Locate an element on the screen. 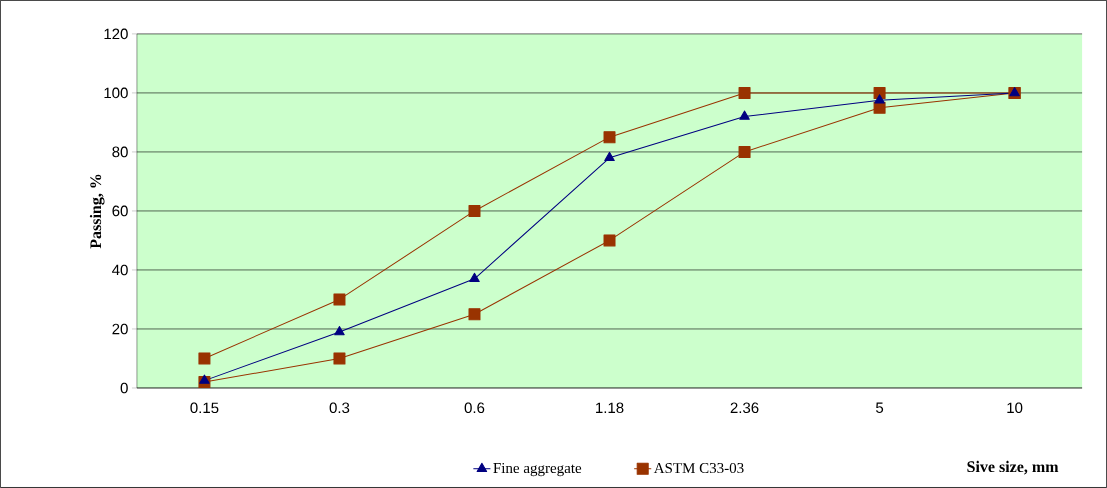 This screenshot has width=1107, height=488. y-tick-label: 40 is located at coordinates (120, 270).